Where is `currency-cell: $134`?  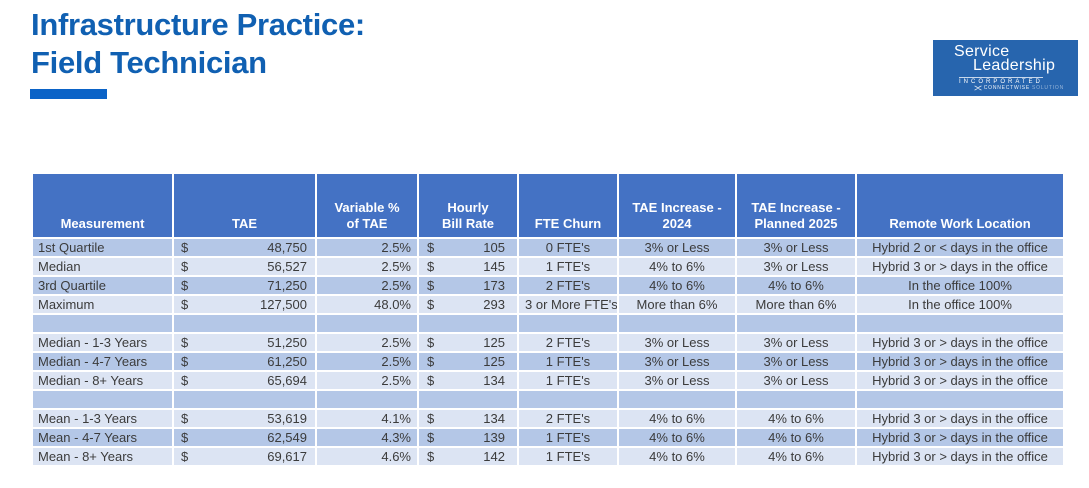 currency-cell: $134 is located at coordinates (468, 380).